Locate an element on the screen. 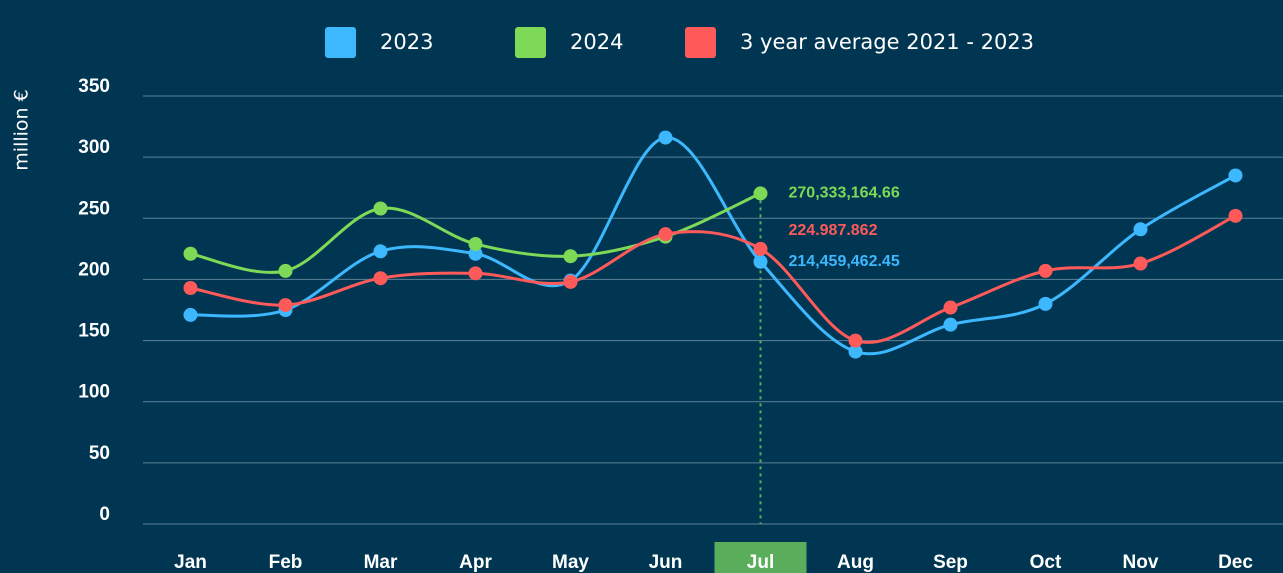 This screenshot has height=573, width=1283. x-tick-label: Mar is located at coordinates (381, 562).